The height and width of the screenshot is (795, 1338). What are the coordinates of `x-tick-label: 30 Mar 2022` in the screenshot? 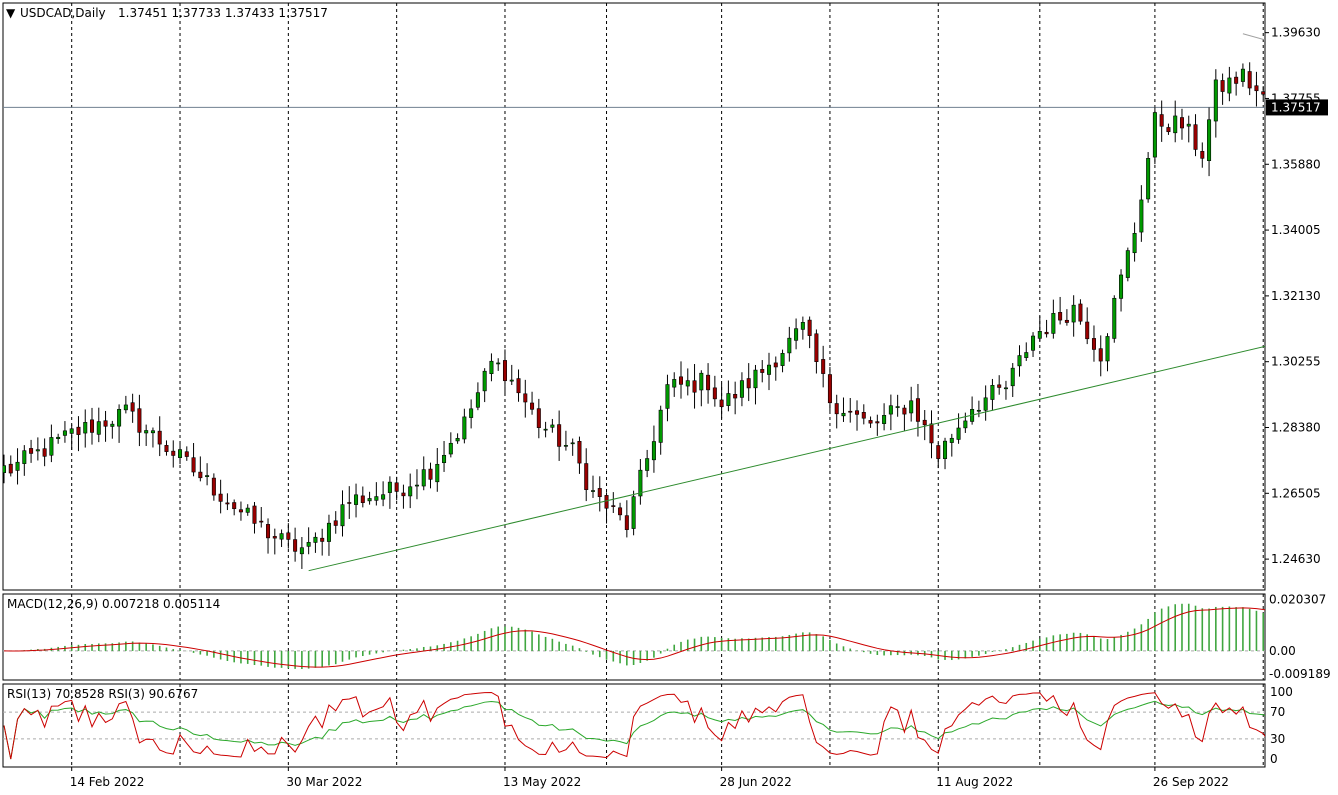 It's located at (324, 782).